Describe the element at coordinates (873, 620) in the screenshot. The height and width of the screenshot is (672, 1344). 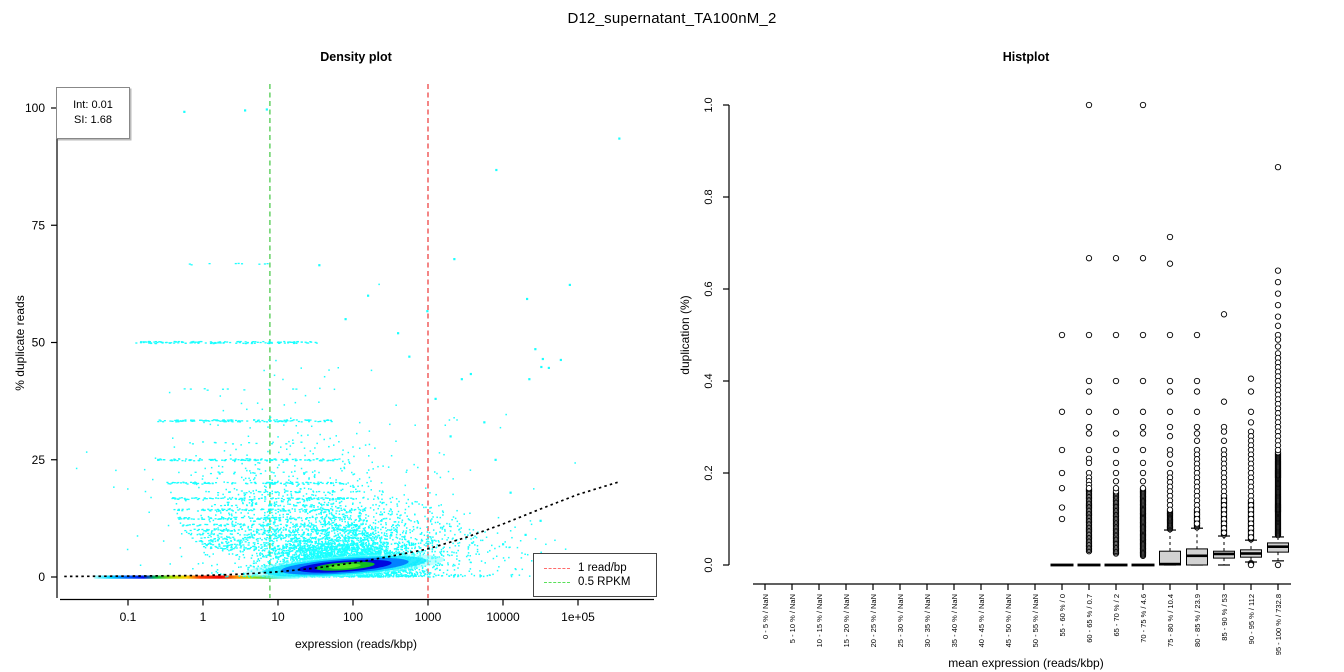
I see `category-tick-label: 20 - 25 % / NaN` at that location.